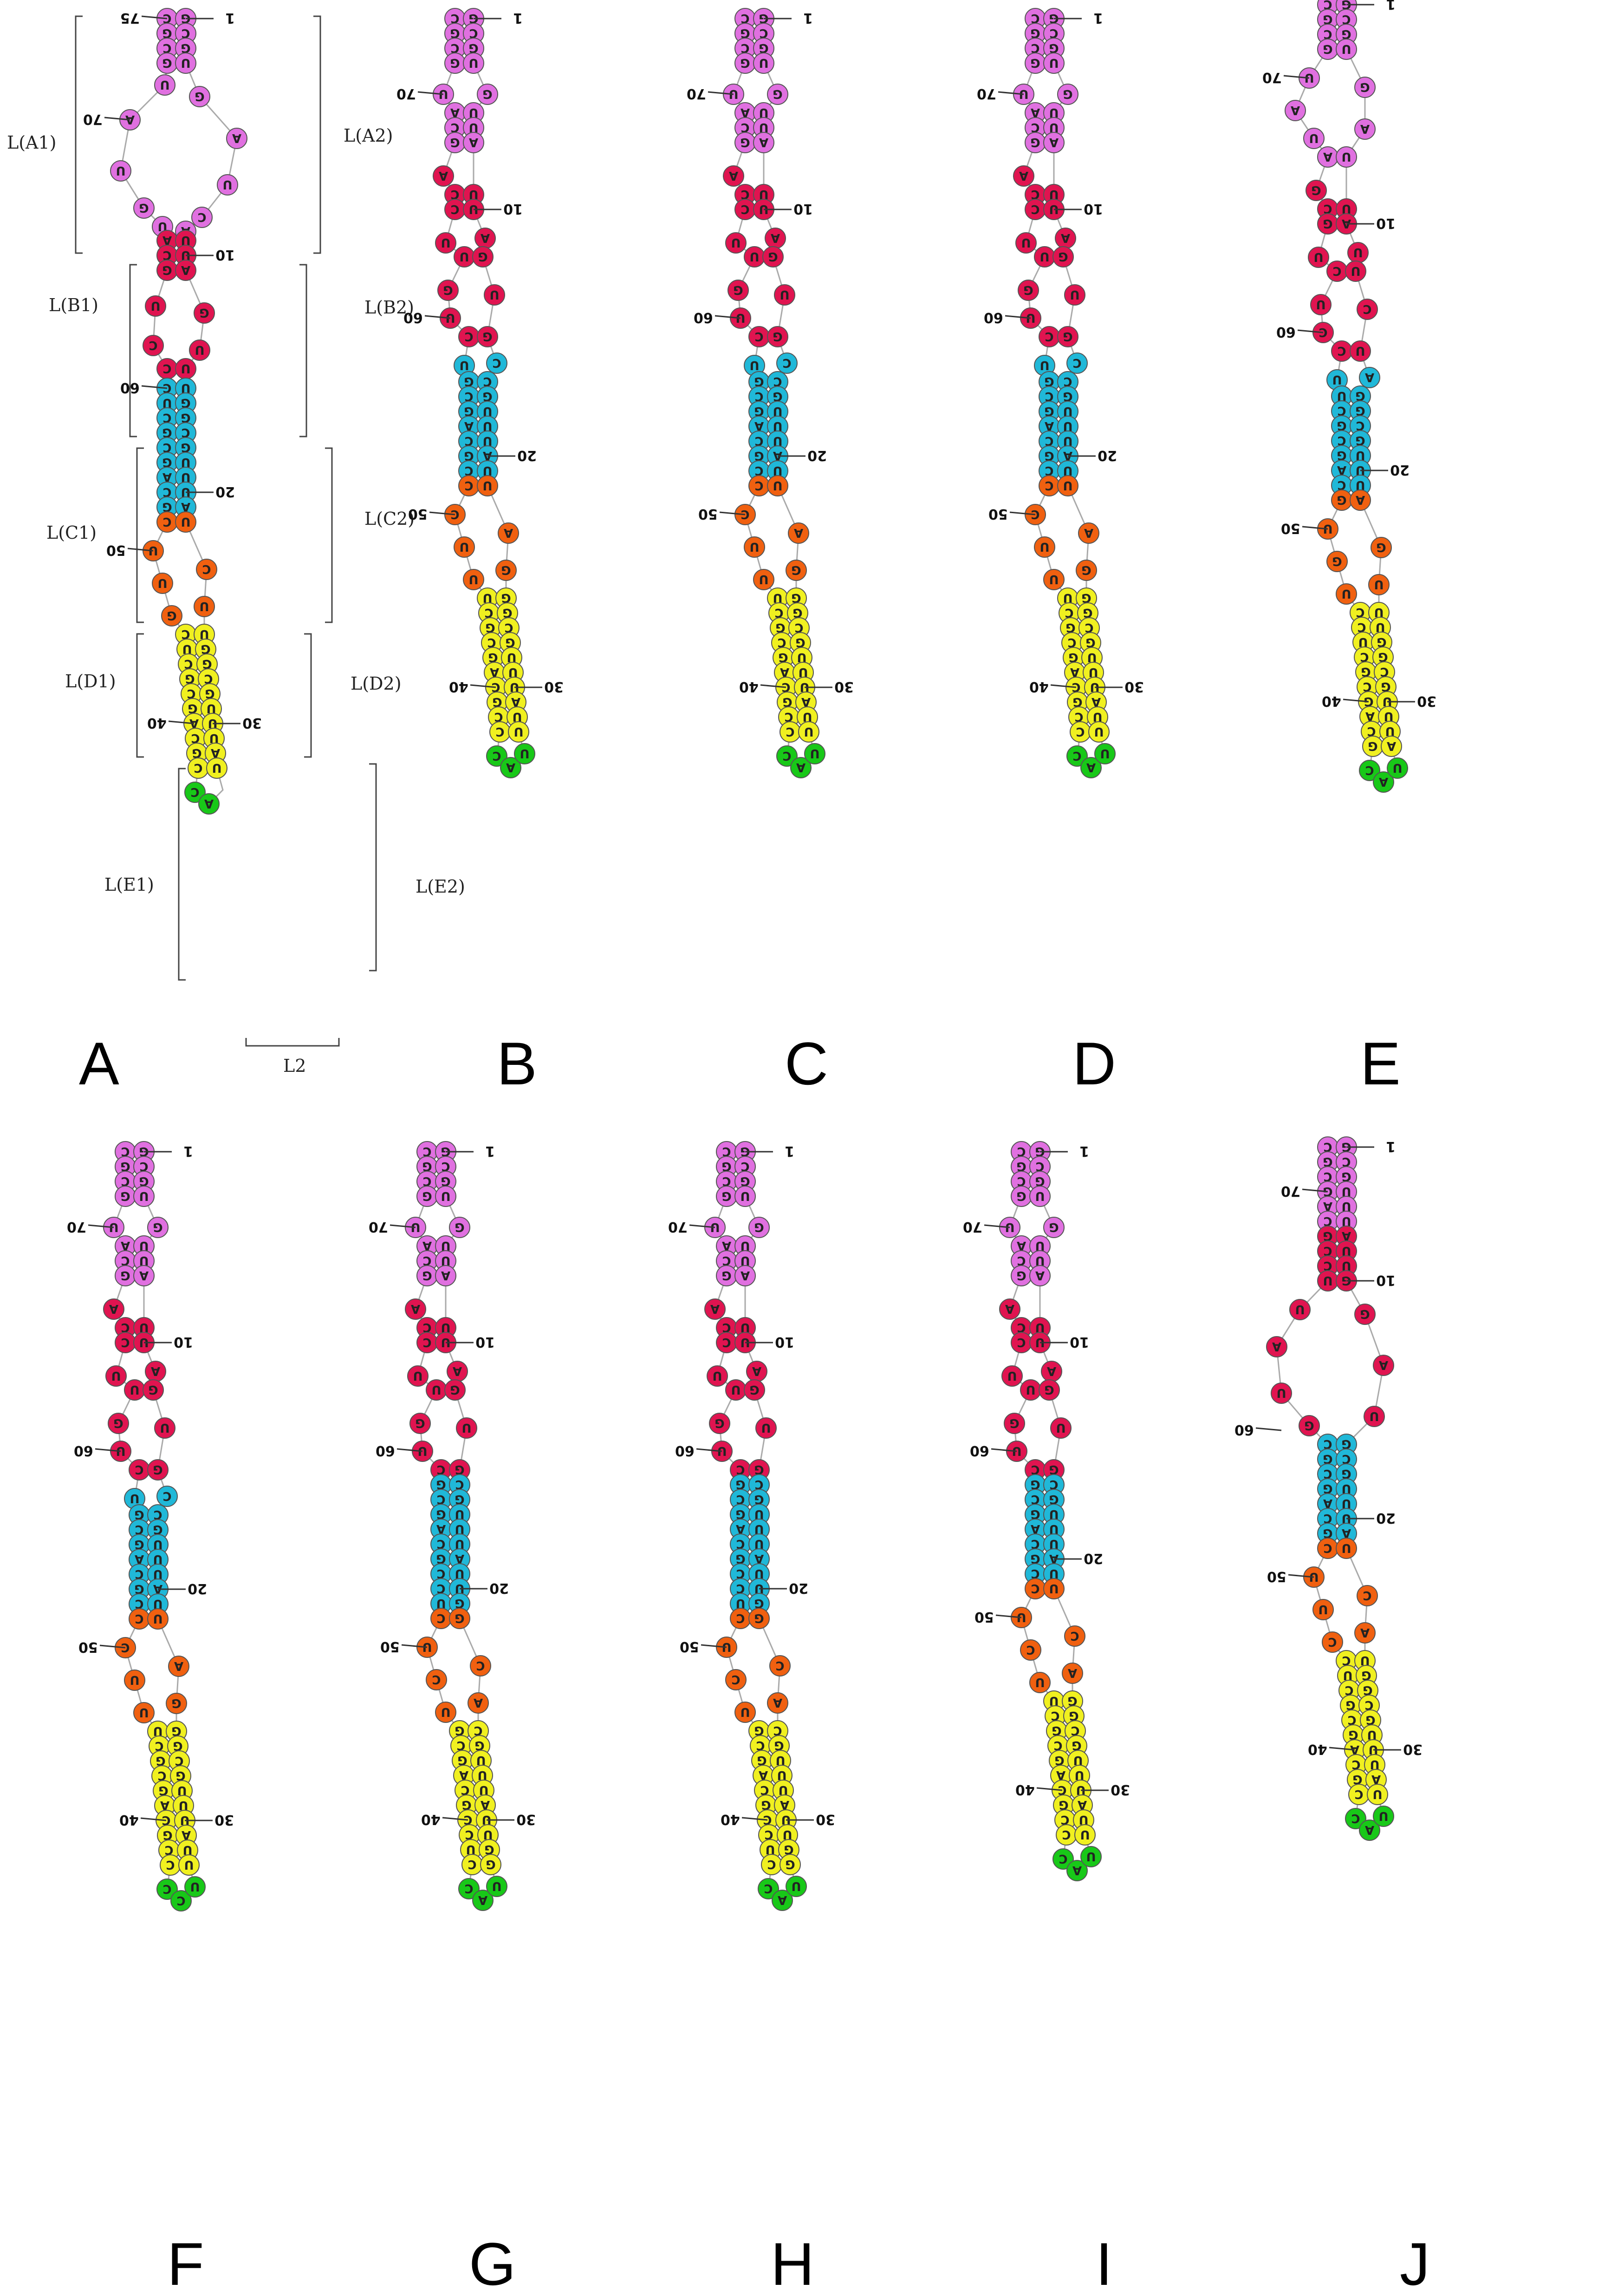 This screenshot has width=1598, height=2296. I want to click on position-number: 50, so click(390, 1646).